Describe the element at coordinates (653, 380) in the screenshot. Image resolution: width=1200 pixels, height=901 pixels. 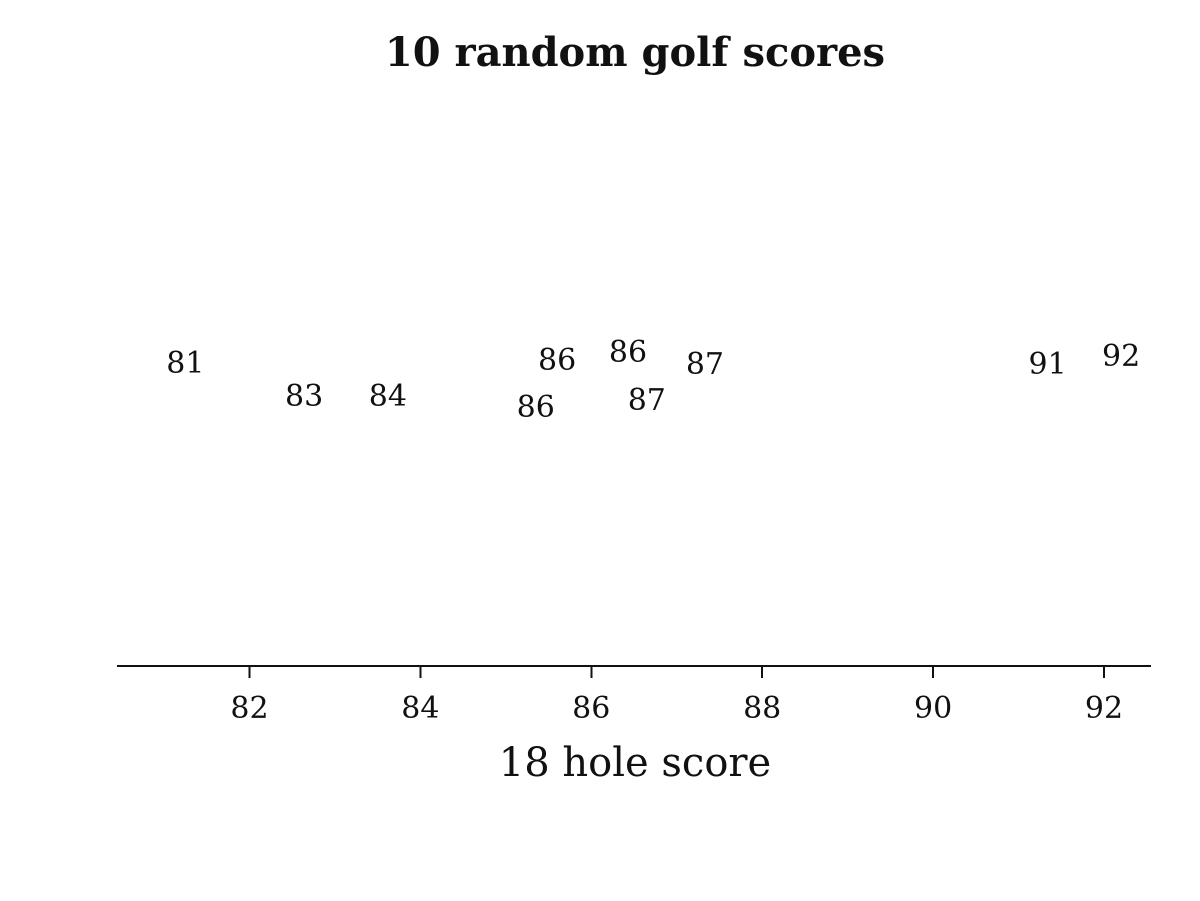
I see `plot-area: 81 83 84 86 86 86 87 87 91 92` at that location.